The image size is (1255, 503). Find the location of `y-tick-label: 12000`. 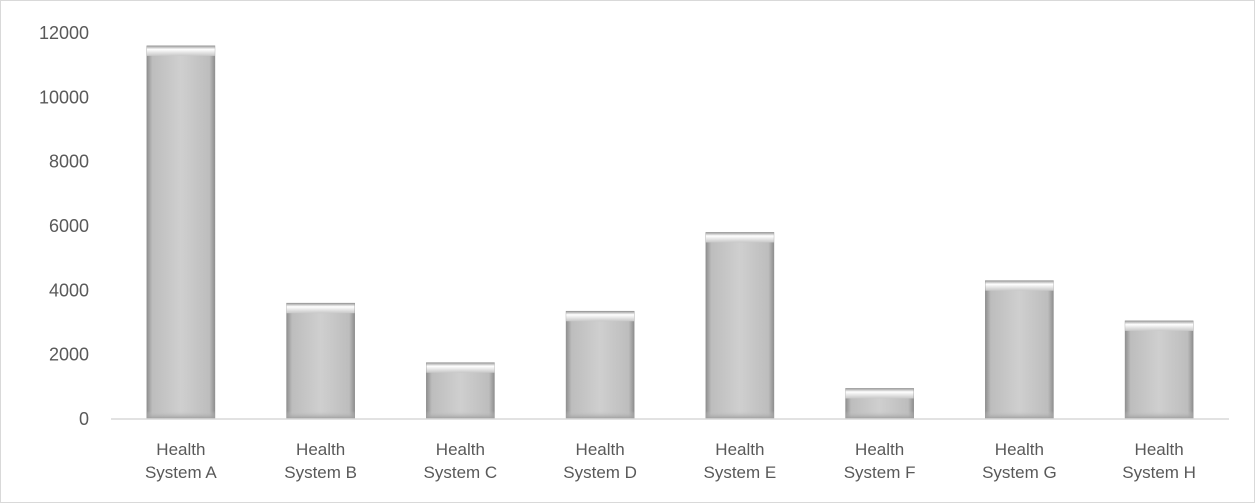

y-tick-label: 12000 is located at coordinates (64, 33).